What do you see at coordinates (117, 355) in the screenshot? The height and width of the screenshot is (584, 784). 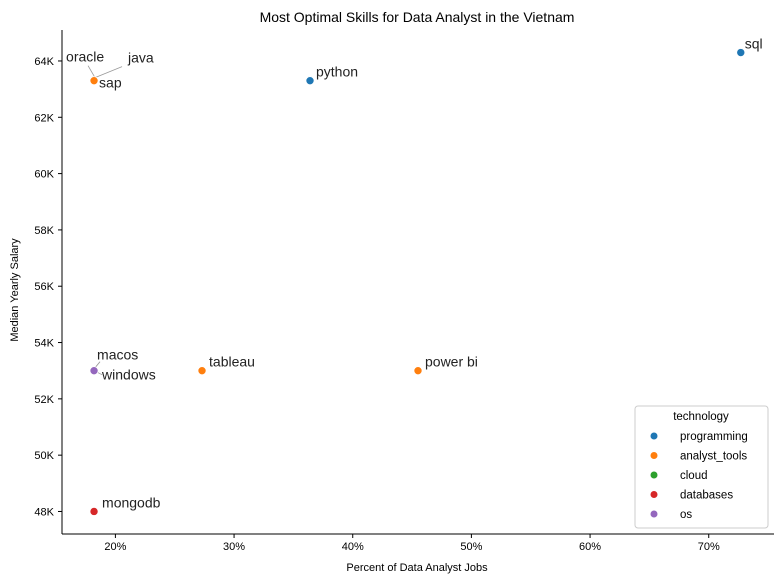 I see `point-label-macos: macos` at bounding box center [117, 355].